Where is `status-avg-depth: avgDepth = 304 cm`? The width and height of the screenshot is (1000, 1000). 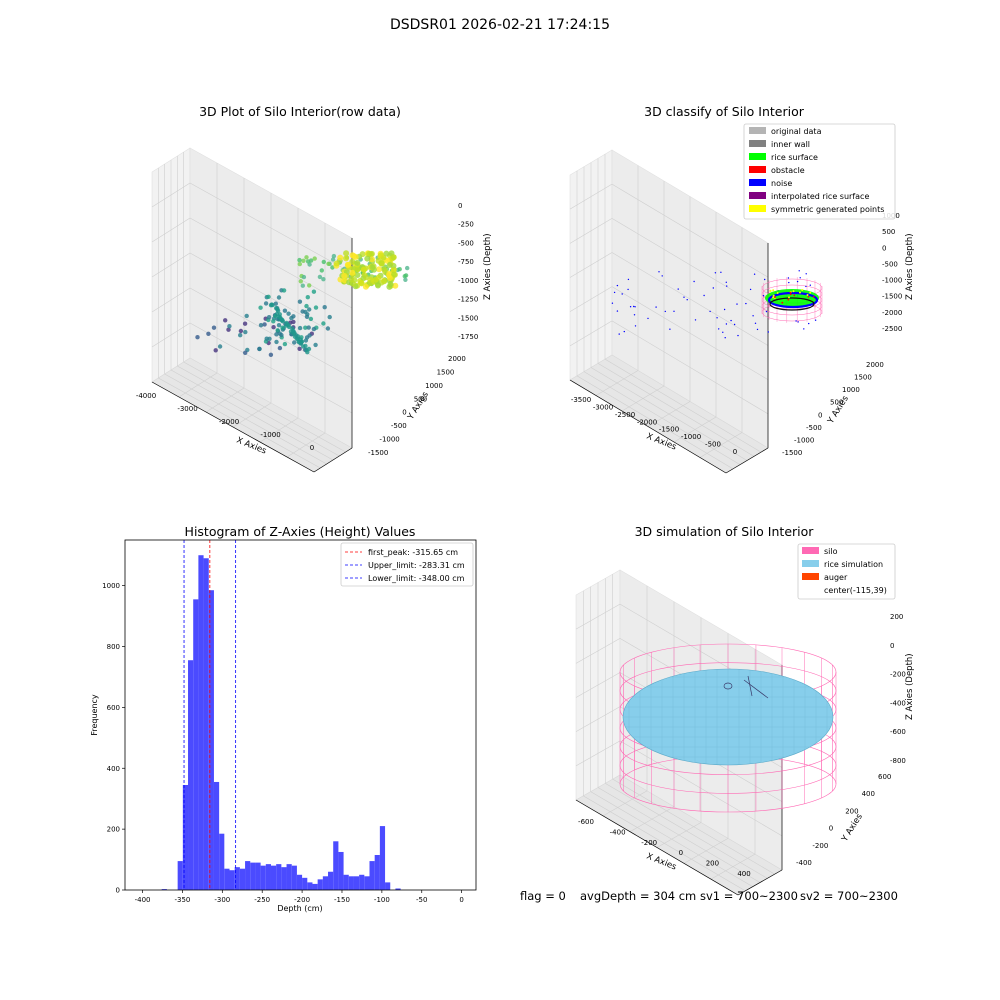
status-avg-depth: avgDepth = 304 cm is located at coordinates (638, 896).